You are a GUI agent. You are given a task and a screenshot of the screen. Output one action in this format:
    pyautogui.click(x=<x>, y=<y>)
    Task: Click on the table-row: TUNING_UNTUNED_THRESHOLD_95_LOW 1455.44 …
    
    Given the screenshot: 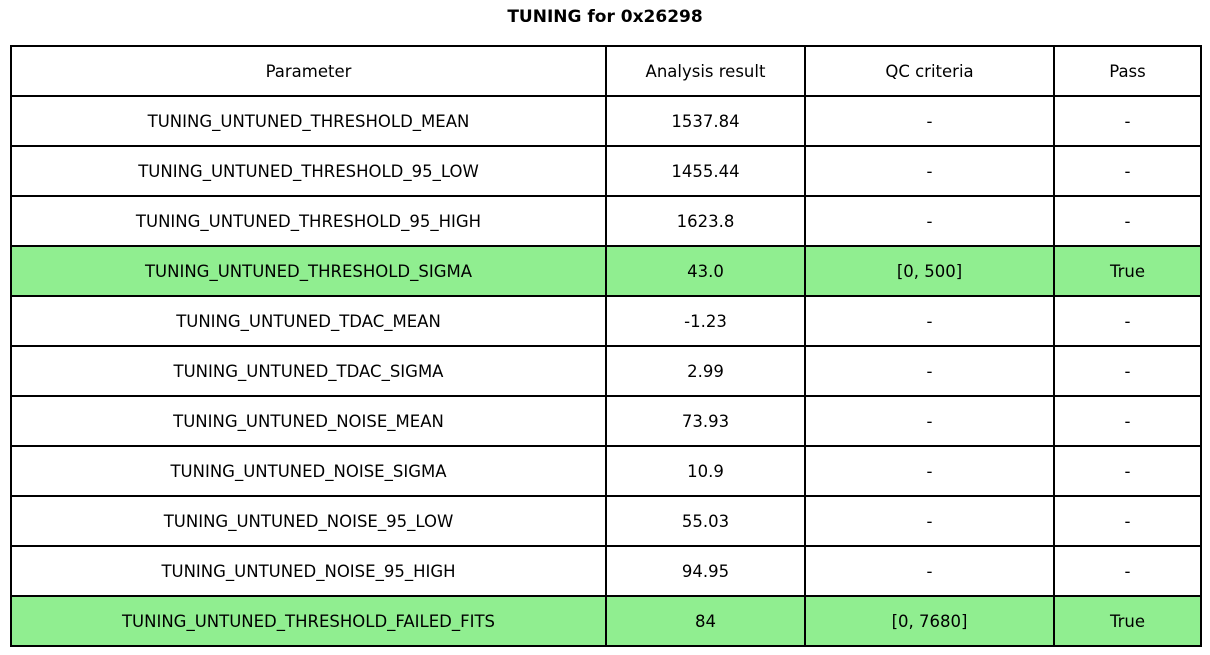 What is the action you would take?
    pyautogui.click(x=606, y=171)
    